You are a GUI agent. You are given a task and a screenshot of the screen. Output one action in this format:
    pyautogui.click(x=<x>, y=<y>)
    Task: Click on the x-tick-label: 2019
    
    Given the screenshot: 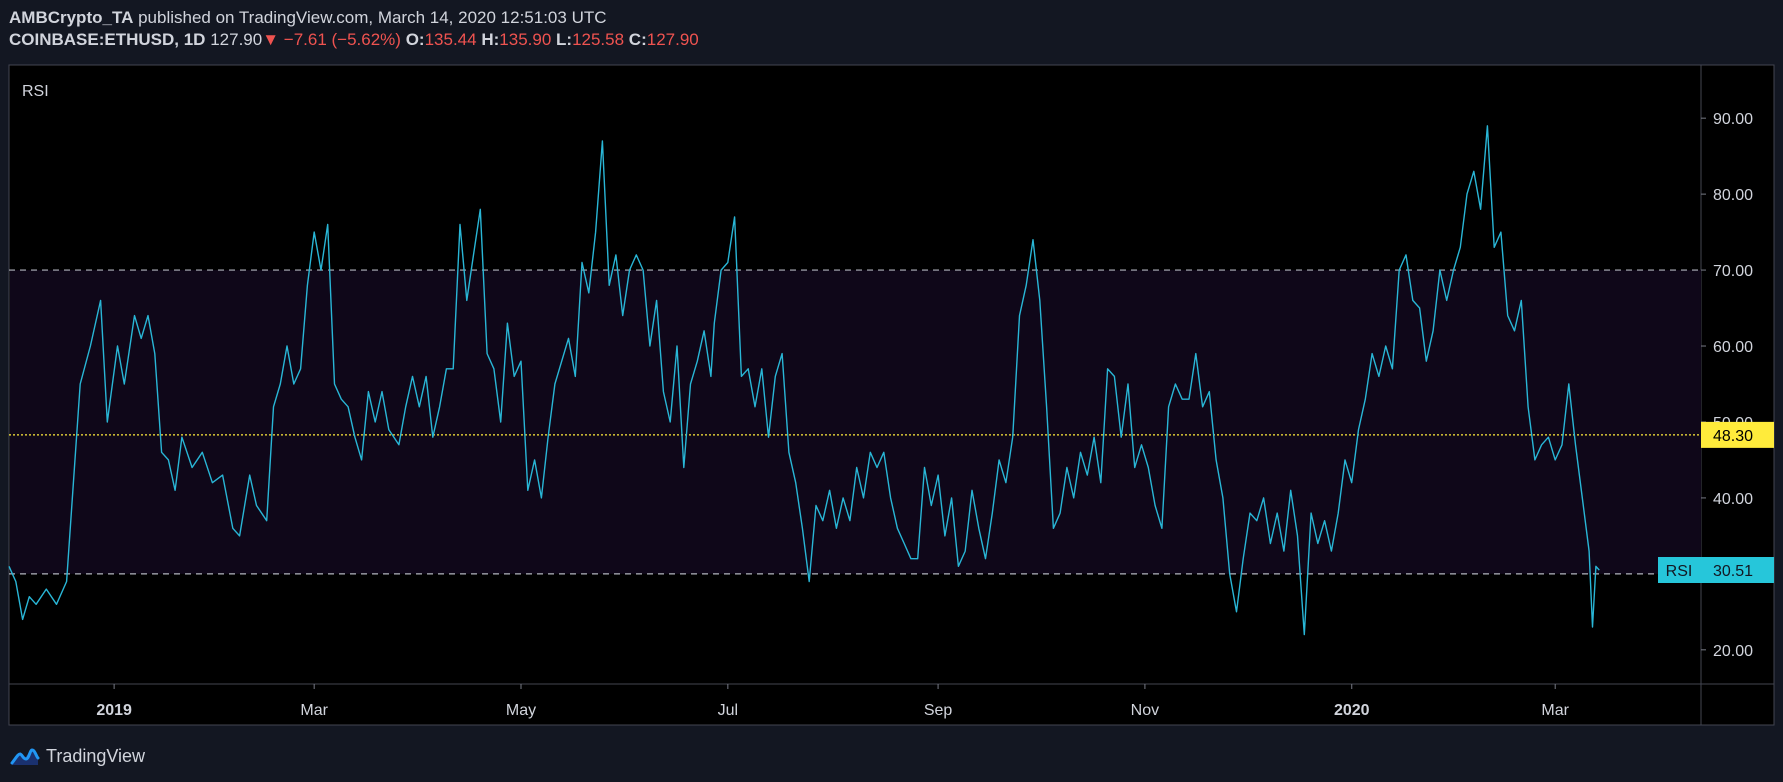 What is the action you would take?
    pyautogui.click(x=114, y=710)
    